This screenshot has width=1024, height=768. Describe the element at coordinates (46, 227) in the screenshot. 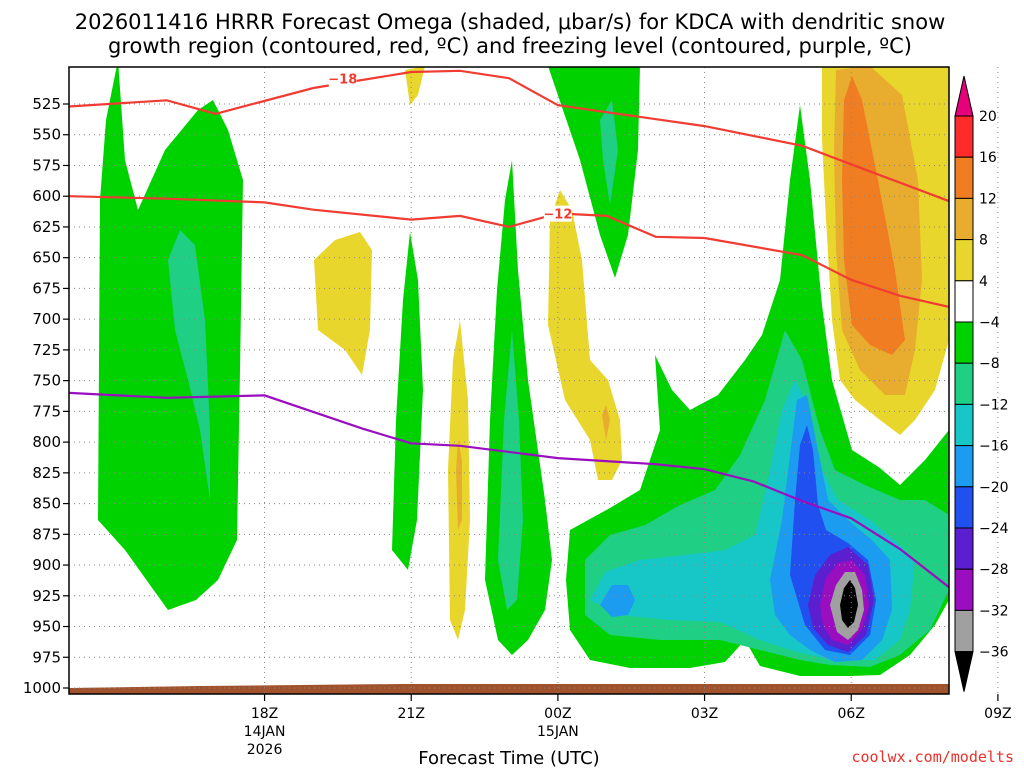

I see `y-tick-label: 625` at that location.